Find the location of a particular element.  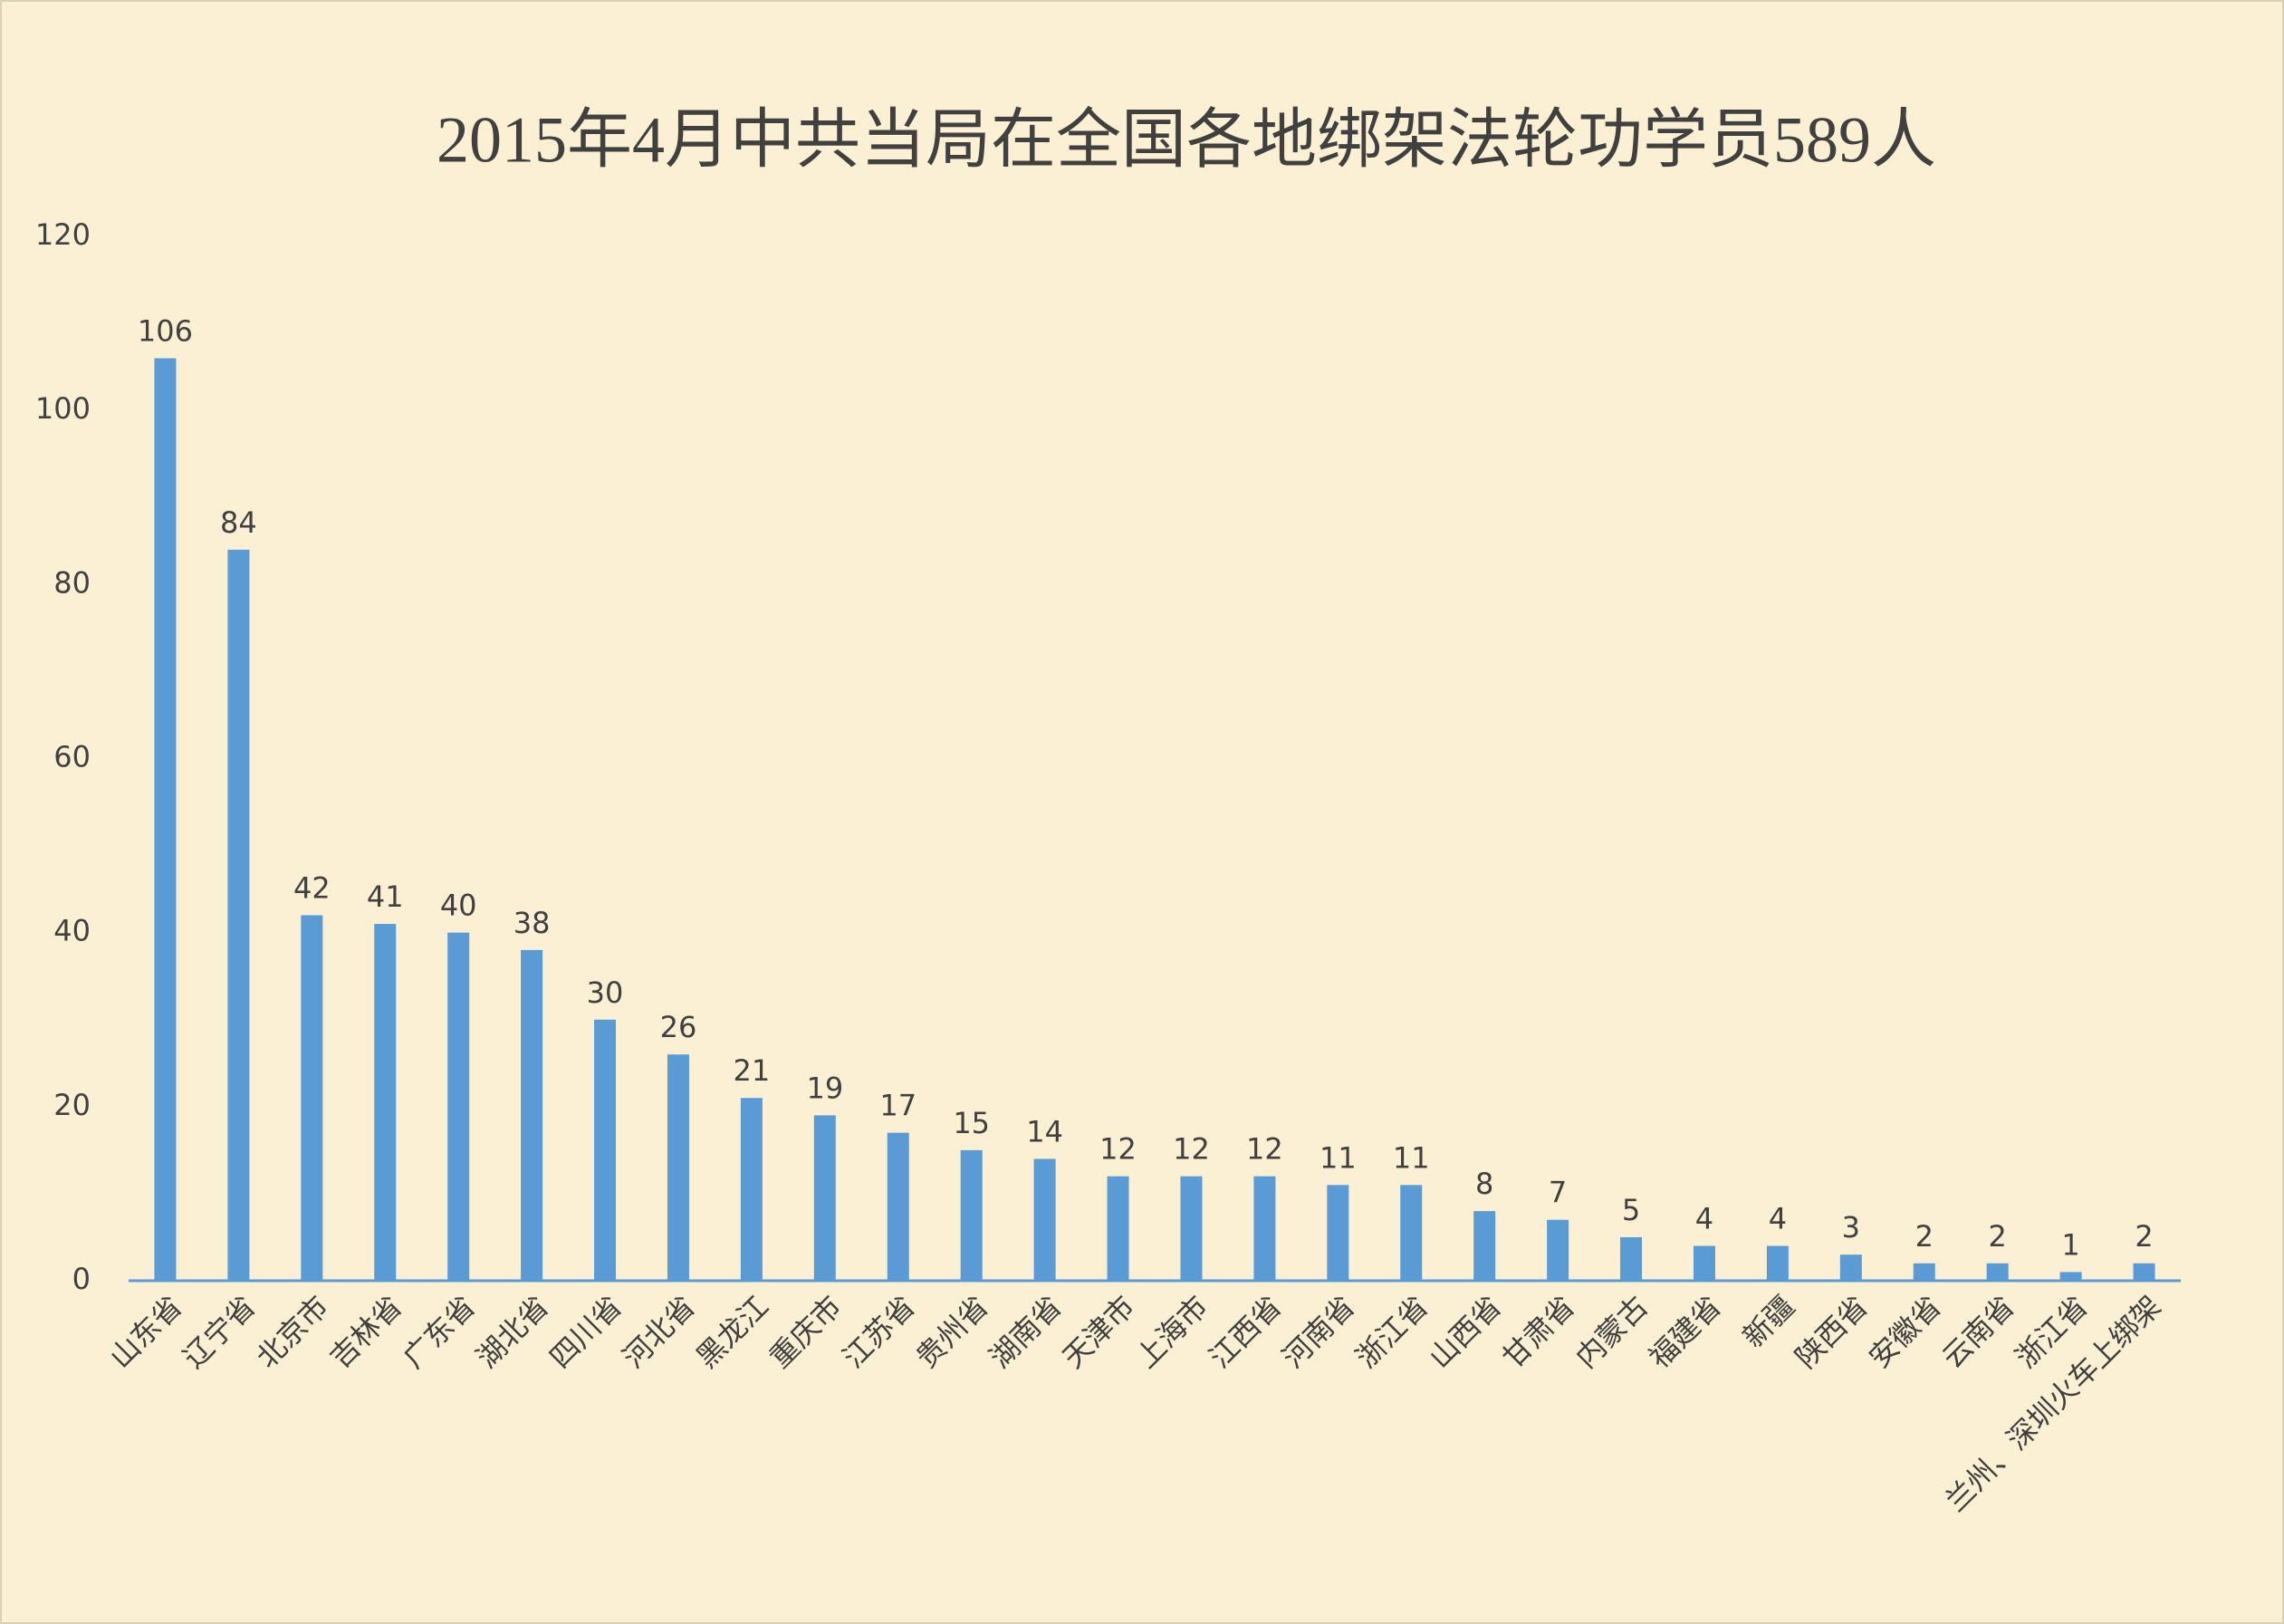

data-label: 106 is located at coordinates (165, 331).